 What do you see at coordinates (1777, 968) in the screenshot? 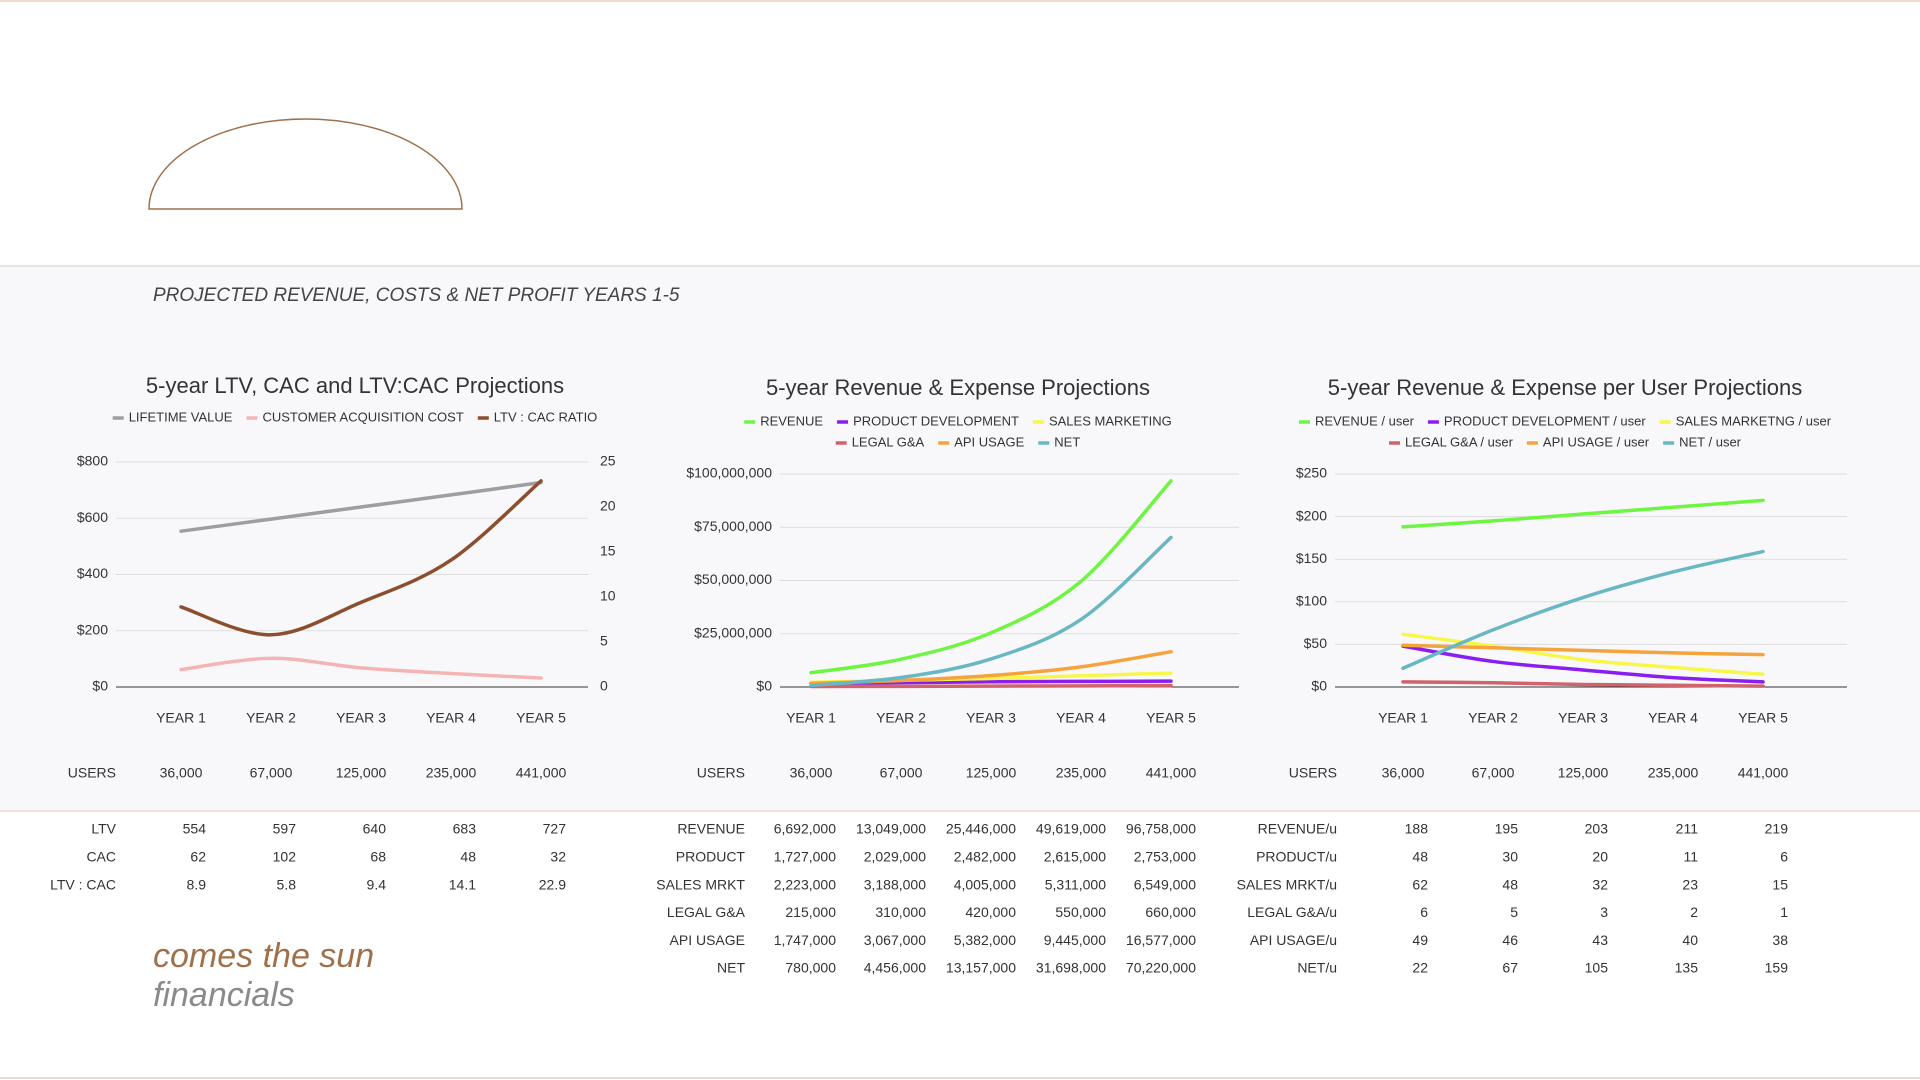
I see `table-value: 159` at bounding box center [1777, 968].